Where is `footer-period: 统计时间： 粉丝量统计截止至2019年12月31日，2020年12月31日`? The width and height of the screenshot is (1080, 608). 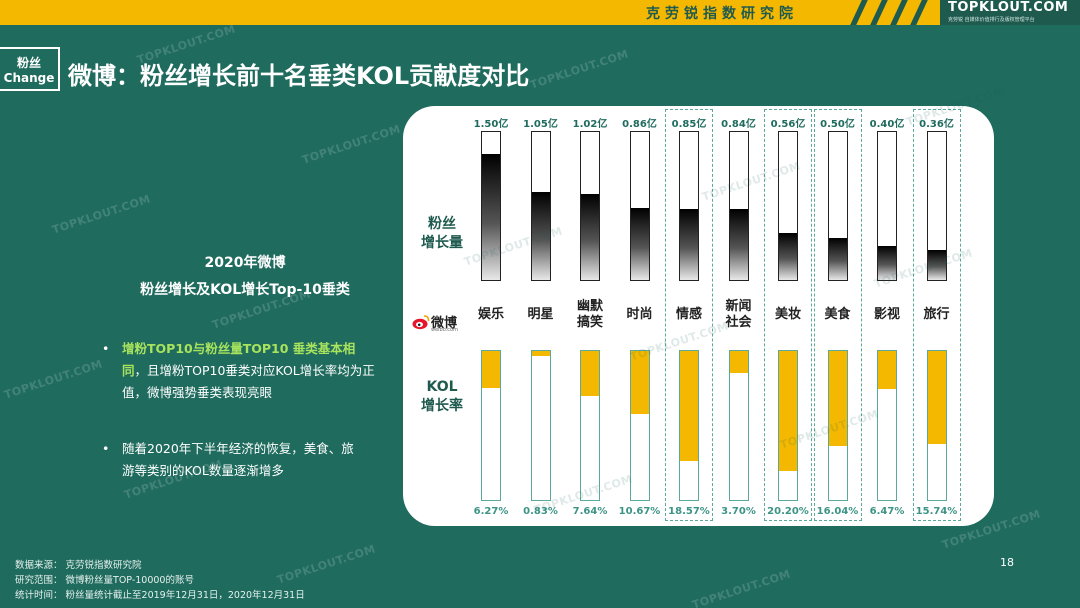
footer-period: 统计时间： 粉丝量统计截止至2019年12月31日，2020年12月31日 is located at coordinates (160, 595).